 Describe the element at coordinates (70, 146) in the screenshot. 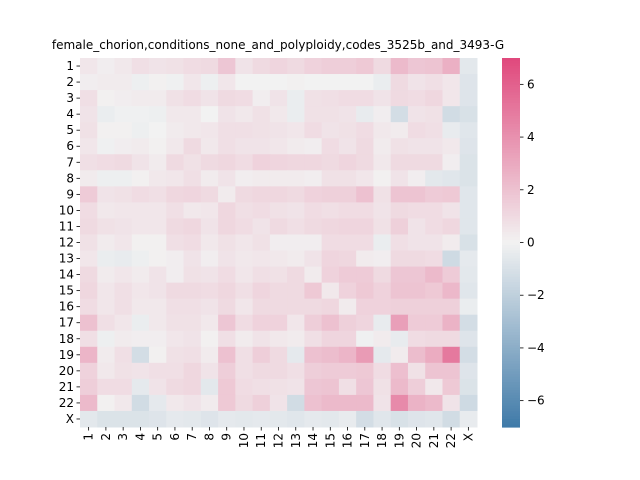

I see `y-tick-label: 6` at that location.